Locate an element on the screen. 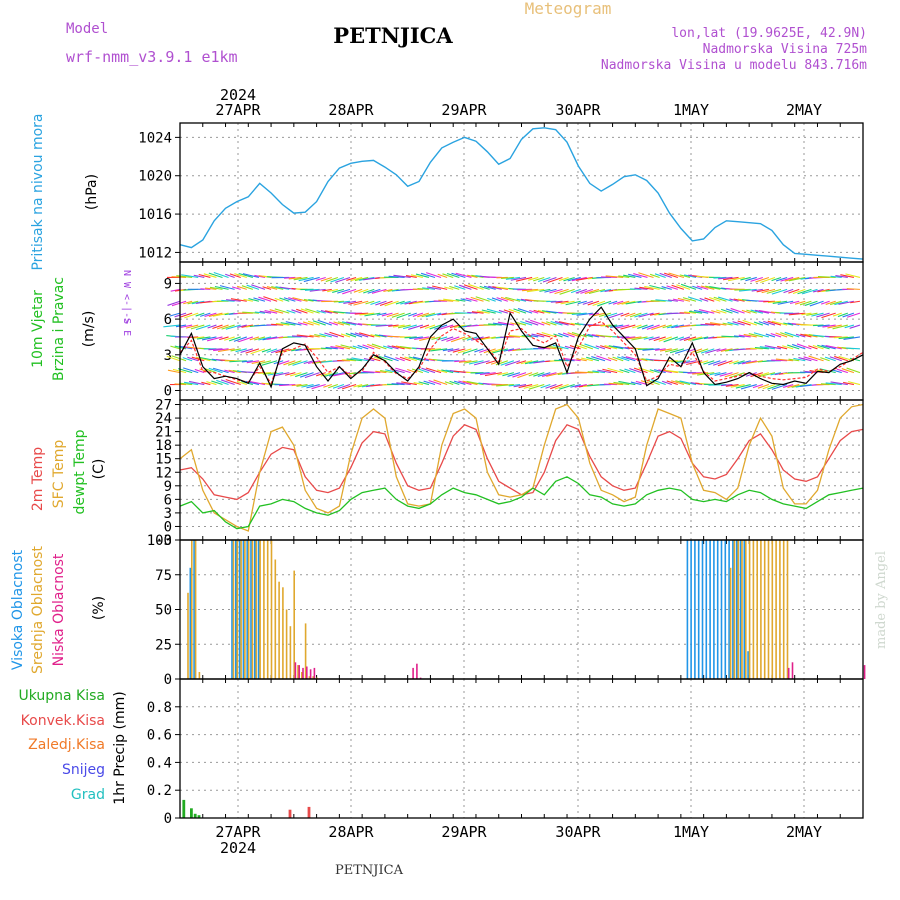 This screenshot has height=900, width=900. top-day-label: 30APR is located at coordinates (578, 110).